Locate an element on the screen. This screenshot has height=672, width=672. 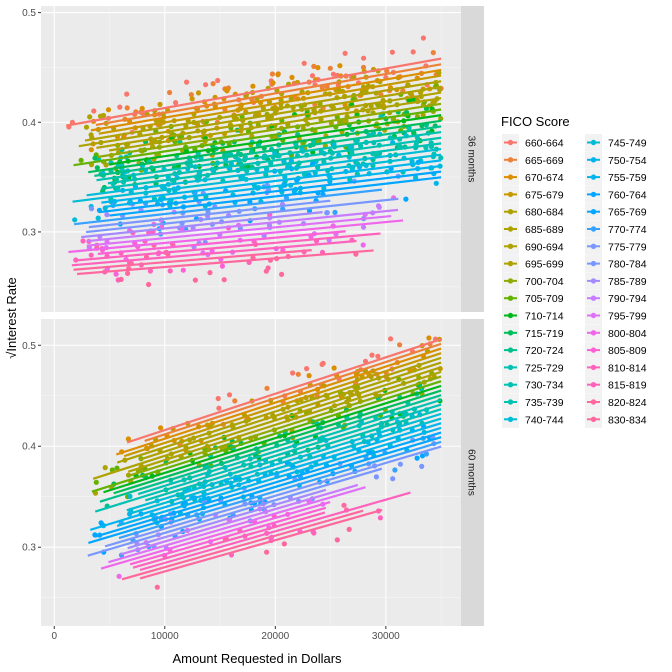
sqrt-symbol: √ is located at coordinates (11, 355).